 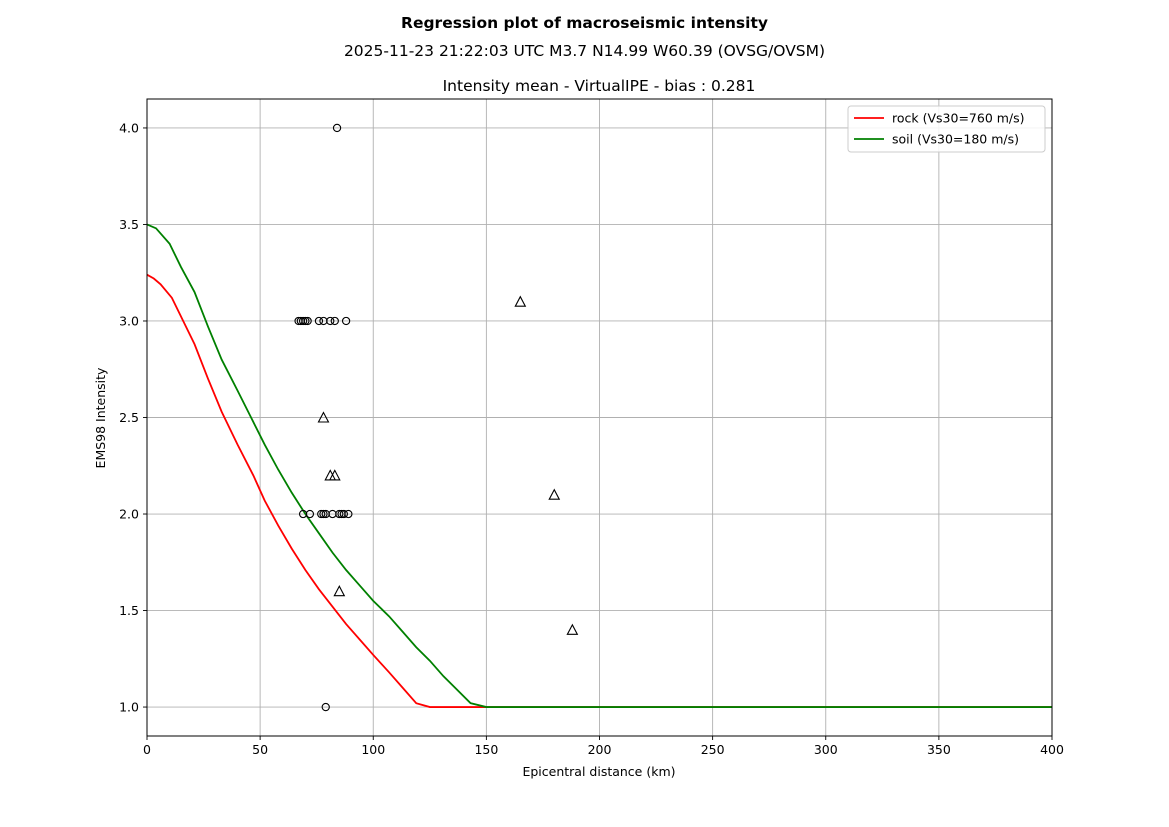 What do you see at coordinates (129, 127) in the screenshot?
I see `y-tick-label: 4.0` at bounding box center [129, 127].